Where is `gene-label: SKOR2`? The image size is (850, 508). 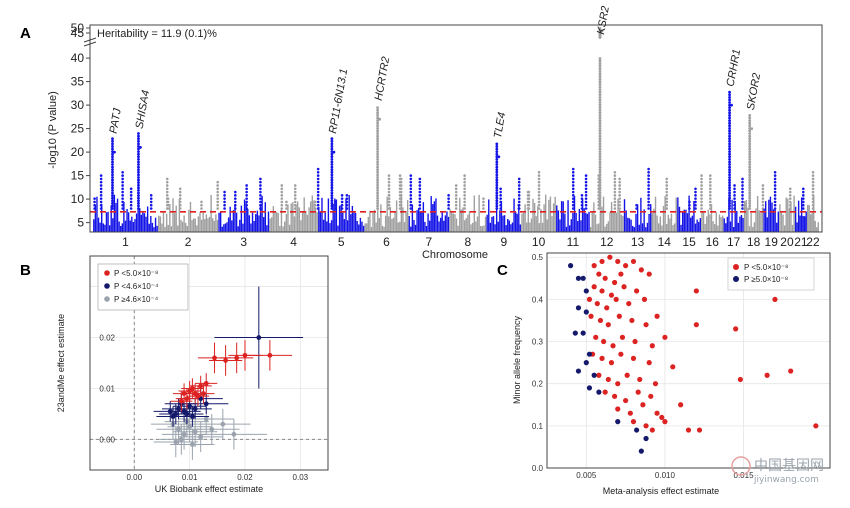
gene-label: SKOR2 is located at coordinates (754, 91).